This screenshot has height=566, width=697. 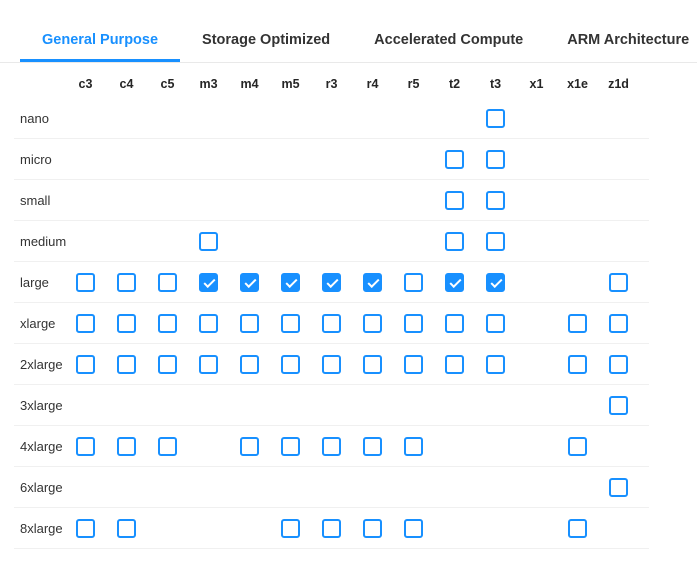 What do you see at coordinates (249, 282) in the screenshot?
I see `checkbox-large-m4` at bounding box center [249, 282].